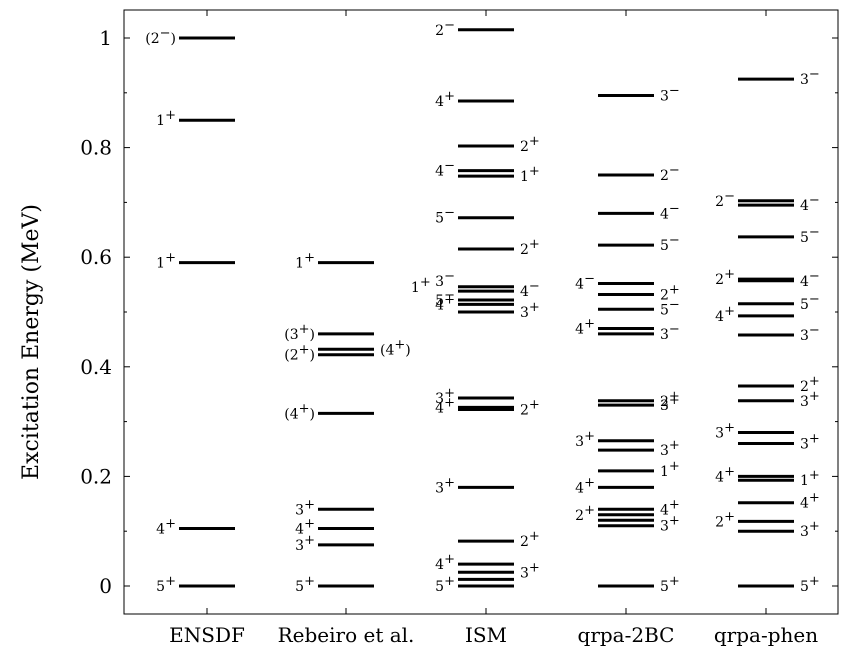  What do you see at coordinates (96, 257) in the screenshot?
I see `y-tick-label: 0.6` at bounding box center [96, 257].